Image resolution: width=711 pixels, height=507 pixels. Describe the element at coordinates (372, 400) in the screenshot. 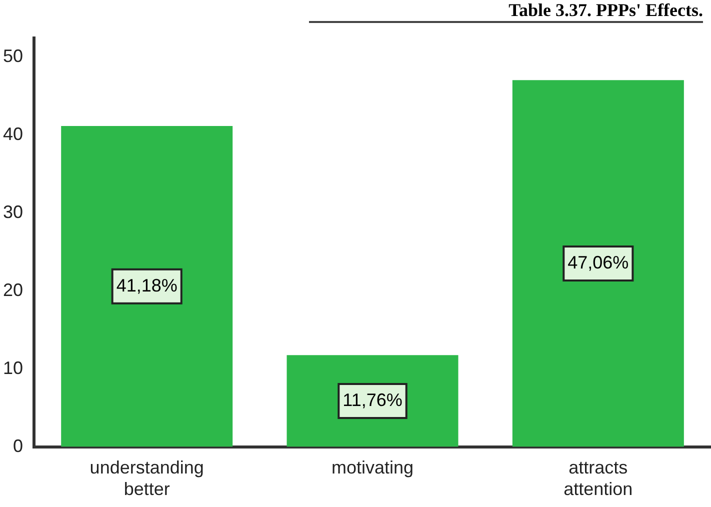

I see `data-label: 11,76%` at that location.